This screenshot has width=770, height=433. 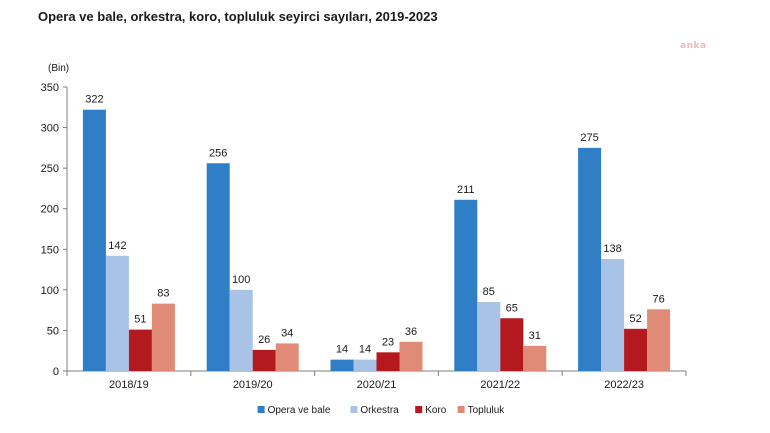 What do you see at coordinates (50, 169) in the screenshot?
I see `y-tick-label: 250` at bounding box center [50, 169].